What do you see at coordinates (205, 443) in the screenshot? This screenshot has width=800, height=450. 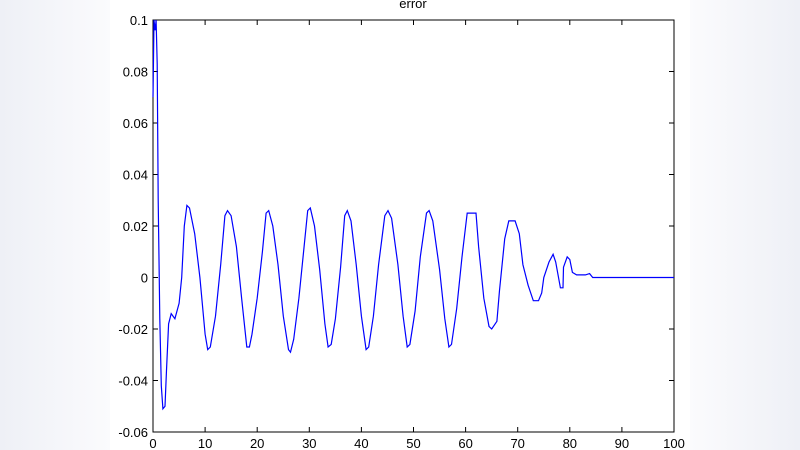 I see `x-tick-label: 10` at bounding box center [205, 443].